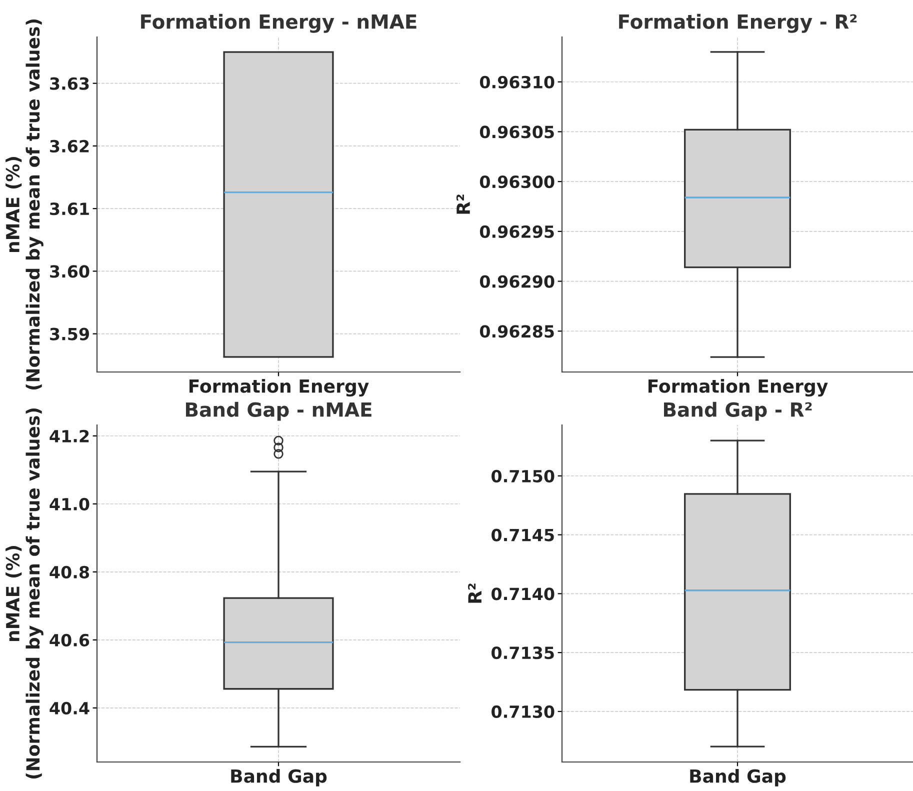 The image size is (913, 791). Describe the element at coordinates (523, 476) in the screenshot. I see `y-tick-label: 0.7150` at that location.